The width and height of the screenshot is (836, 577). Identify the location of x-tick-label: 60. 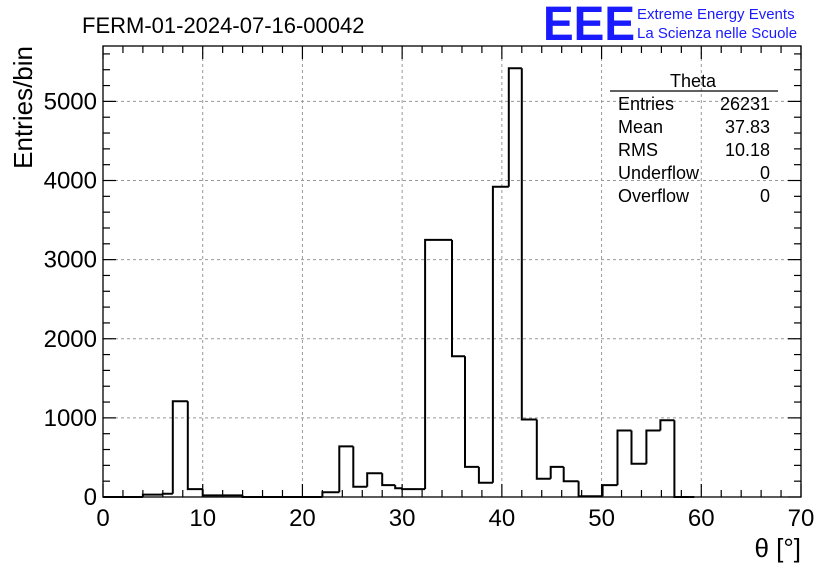
(701, 518).